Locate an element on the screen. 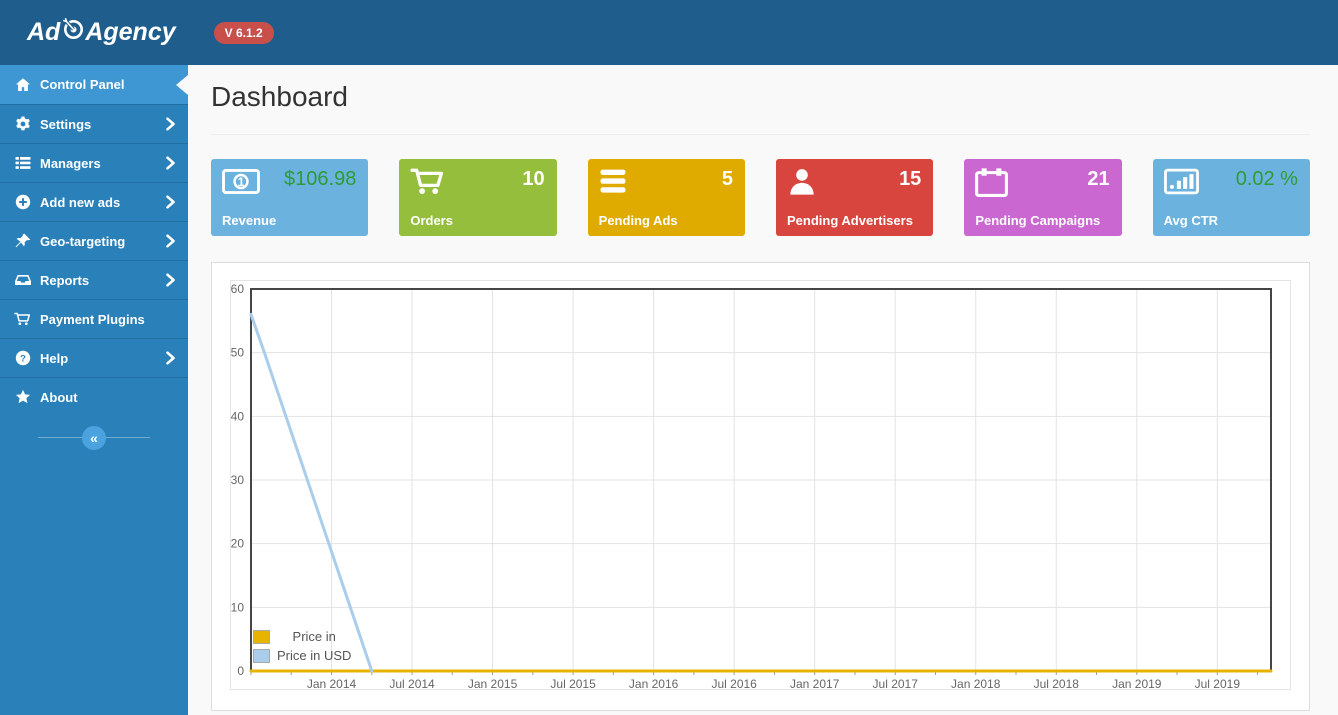 This screenshot has width=1338, height=715. svg-text: Jan 2017 is located at coordinates (815, 683).